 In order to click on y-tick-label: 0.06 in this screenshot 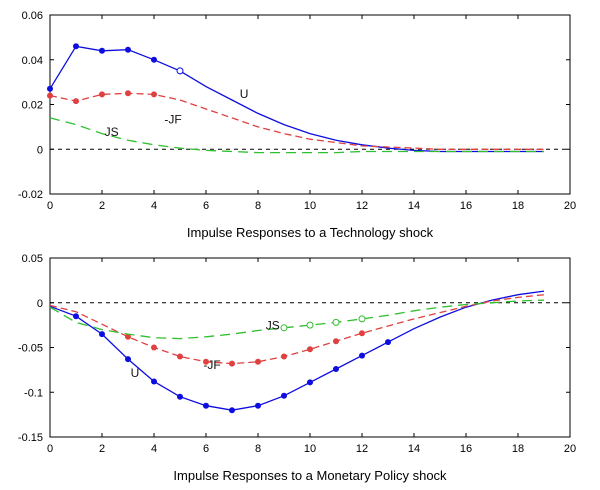, I will do `click(32, 16)`.